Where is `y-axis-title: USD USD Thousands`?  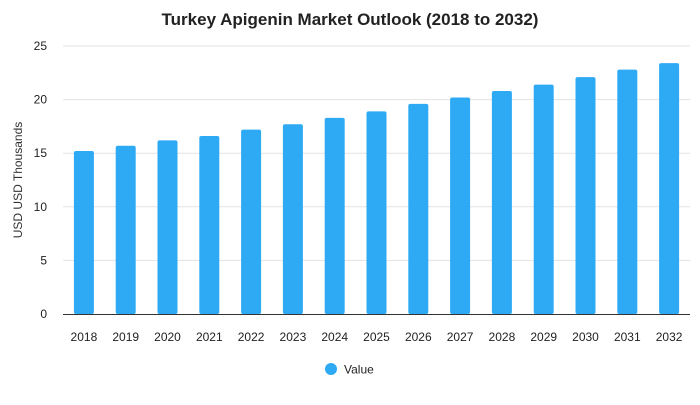
y-axis-title: USD USD Thousands is located at coordinates (18, 180).